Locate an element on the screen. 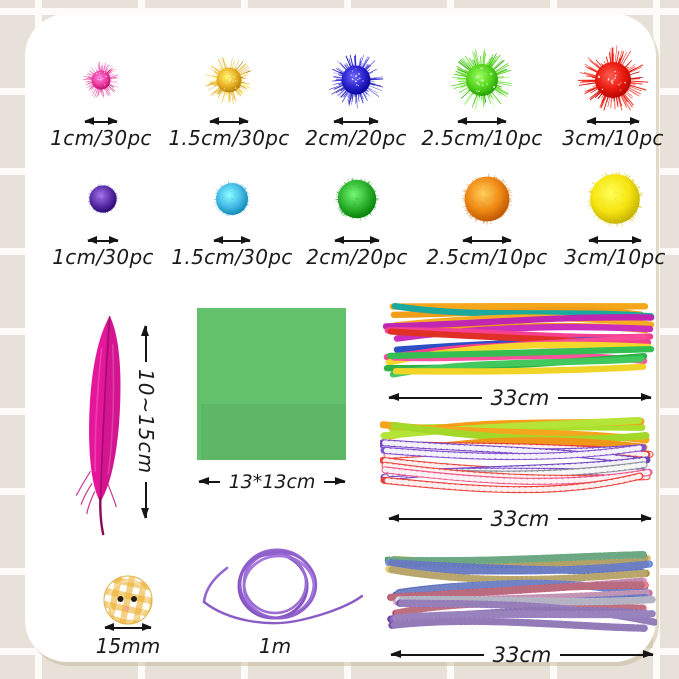  gingham-button is located at coordinates (128, 600).